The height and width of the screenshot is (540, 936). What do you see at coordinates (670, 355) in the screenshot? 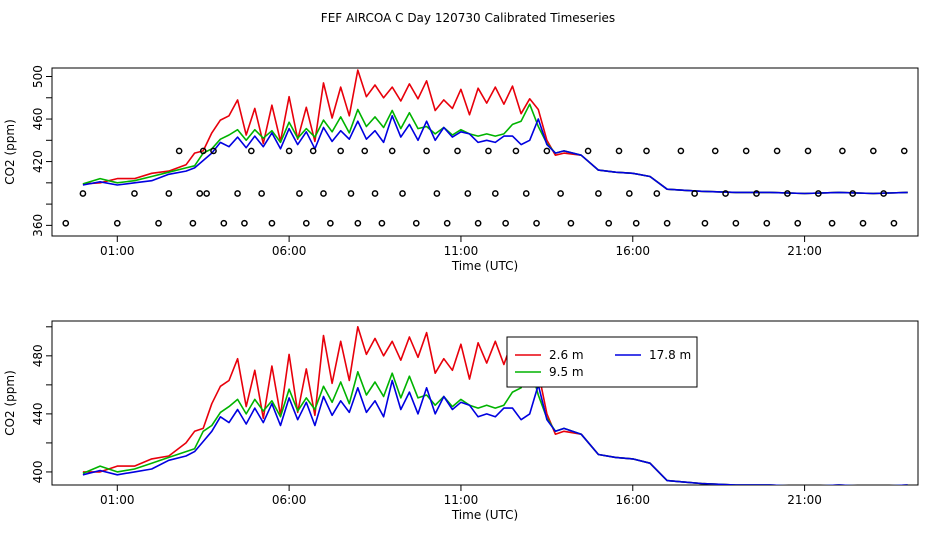
I see `legend-entry: 17.8 m` at bounding box center [670, 355].